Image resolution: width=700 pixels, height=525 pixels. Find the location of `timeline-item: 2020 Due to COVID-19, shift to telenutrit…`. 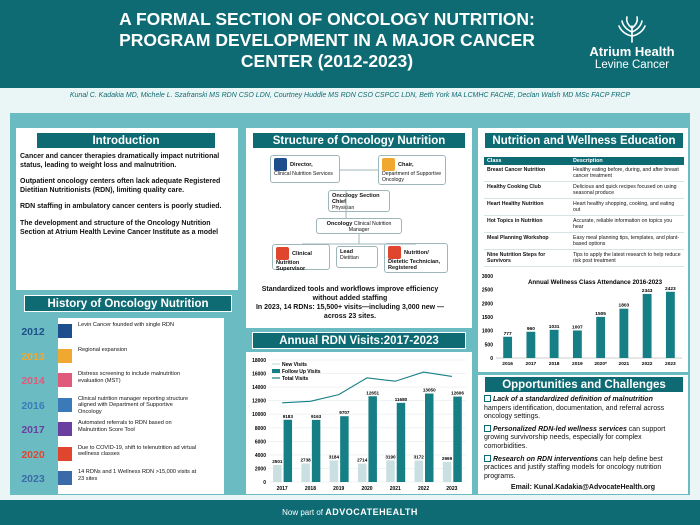

timeline-item: 2020 Due to COVID-19, shift to telenutrit… is located at coordinates (108, 456).